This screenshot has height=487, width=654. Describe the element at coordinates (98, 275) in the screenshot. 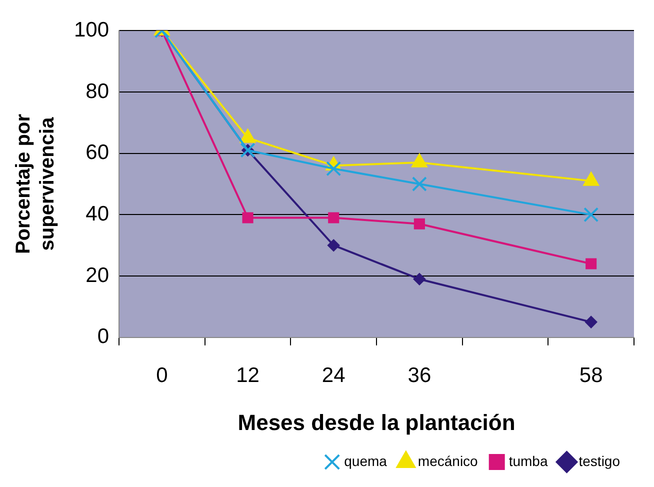

I see `y-tick-label: 20` at that location.